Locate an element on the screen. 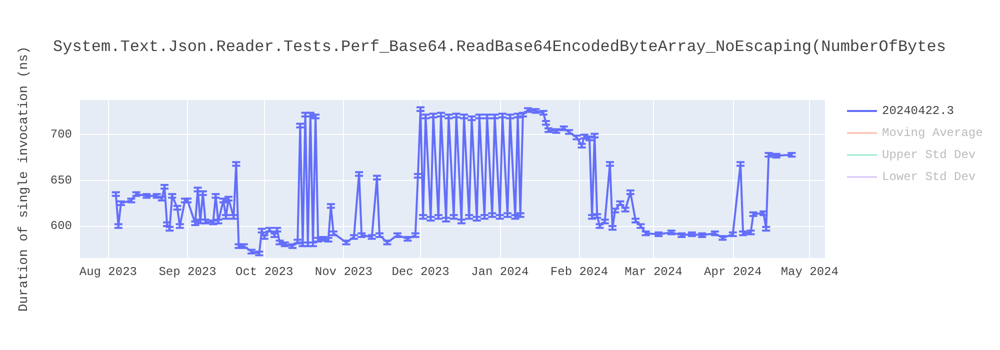  x-tick-label: Mar 2024 is located at coordinates (653, 272).